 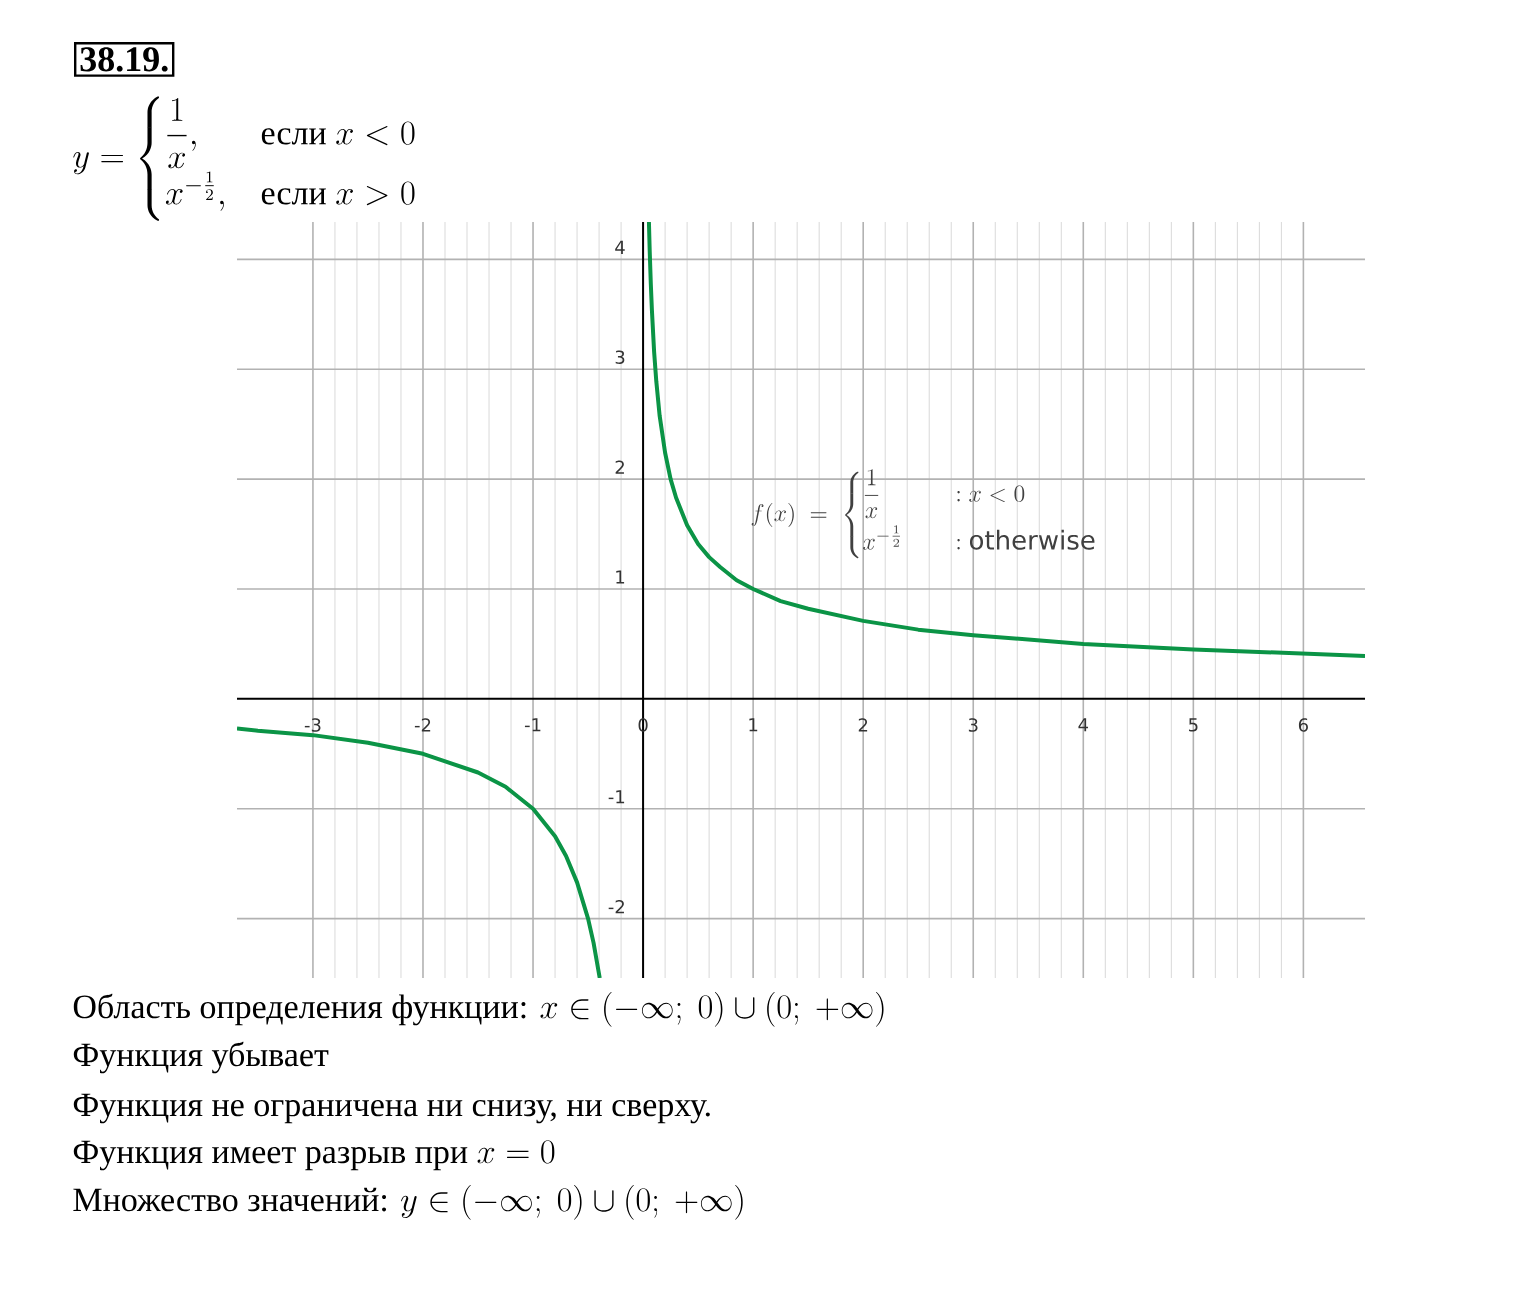 What do you see at coordinates (1303, 725) in the screenshot?
I see `x-tick-label: 6` at bounding box center [1303, 725].